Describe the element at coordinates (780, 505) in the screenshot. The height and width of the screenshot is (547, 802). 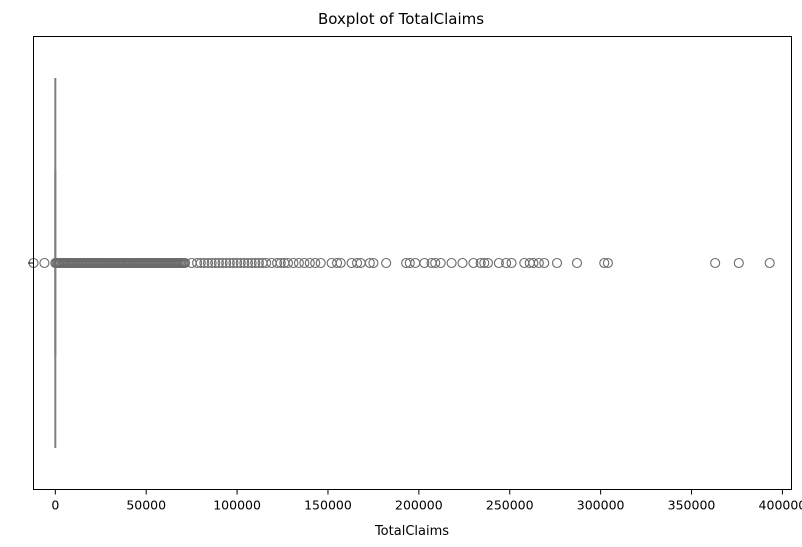
I see `x-tick-label: 400000` at that location.